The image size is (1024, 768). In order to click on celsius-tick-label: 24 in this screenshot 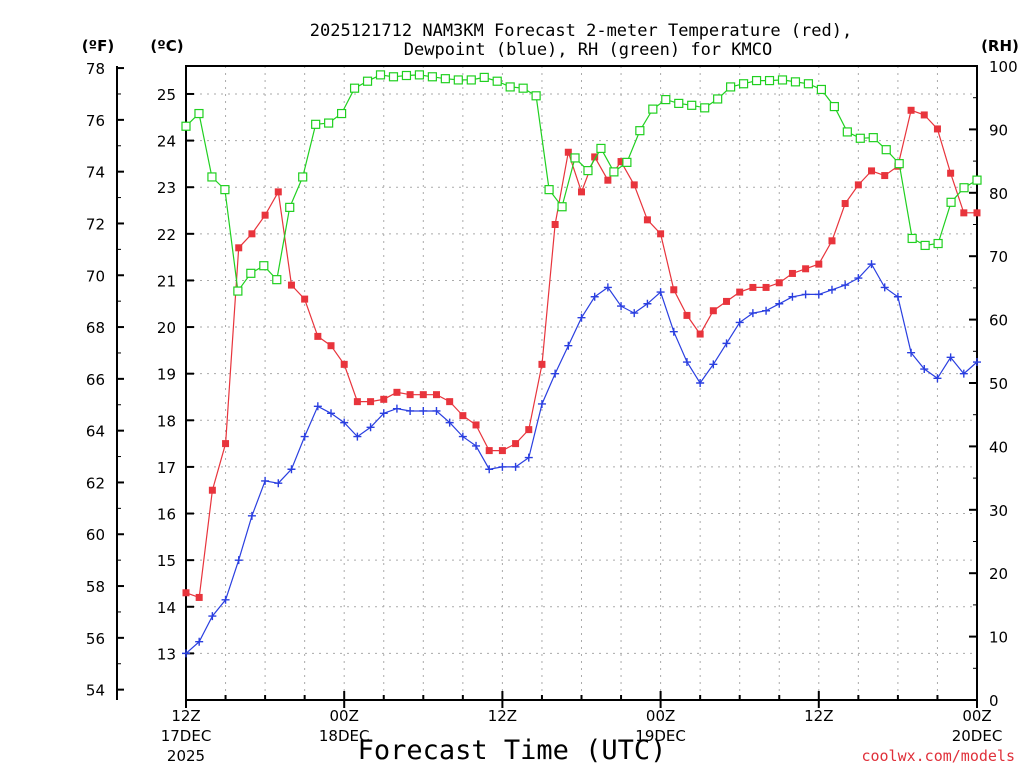, I will do `click(166, 142)`.